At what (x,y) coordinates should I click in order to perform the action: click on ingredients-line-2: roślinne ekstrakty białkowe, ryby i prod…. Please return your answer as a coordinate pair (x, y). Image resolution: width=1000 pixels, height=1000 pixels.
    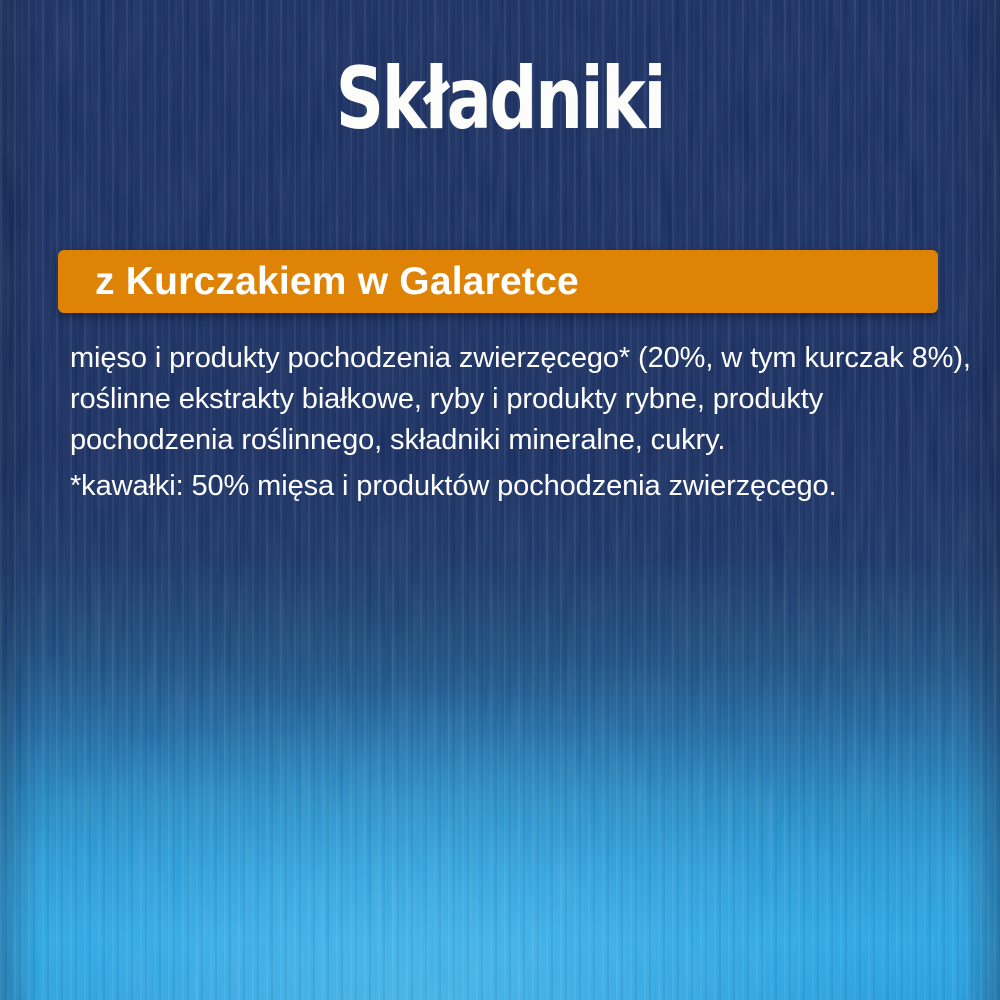
    Looking at the image, I should click on (447, 399).